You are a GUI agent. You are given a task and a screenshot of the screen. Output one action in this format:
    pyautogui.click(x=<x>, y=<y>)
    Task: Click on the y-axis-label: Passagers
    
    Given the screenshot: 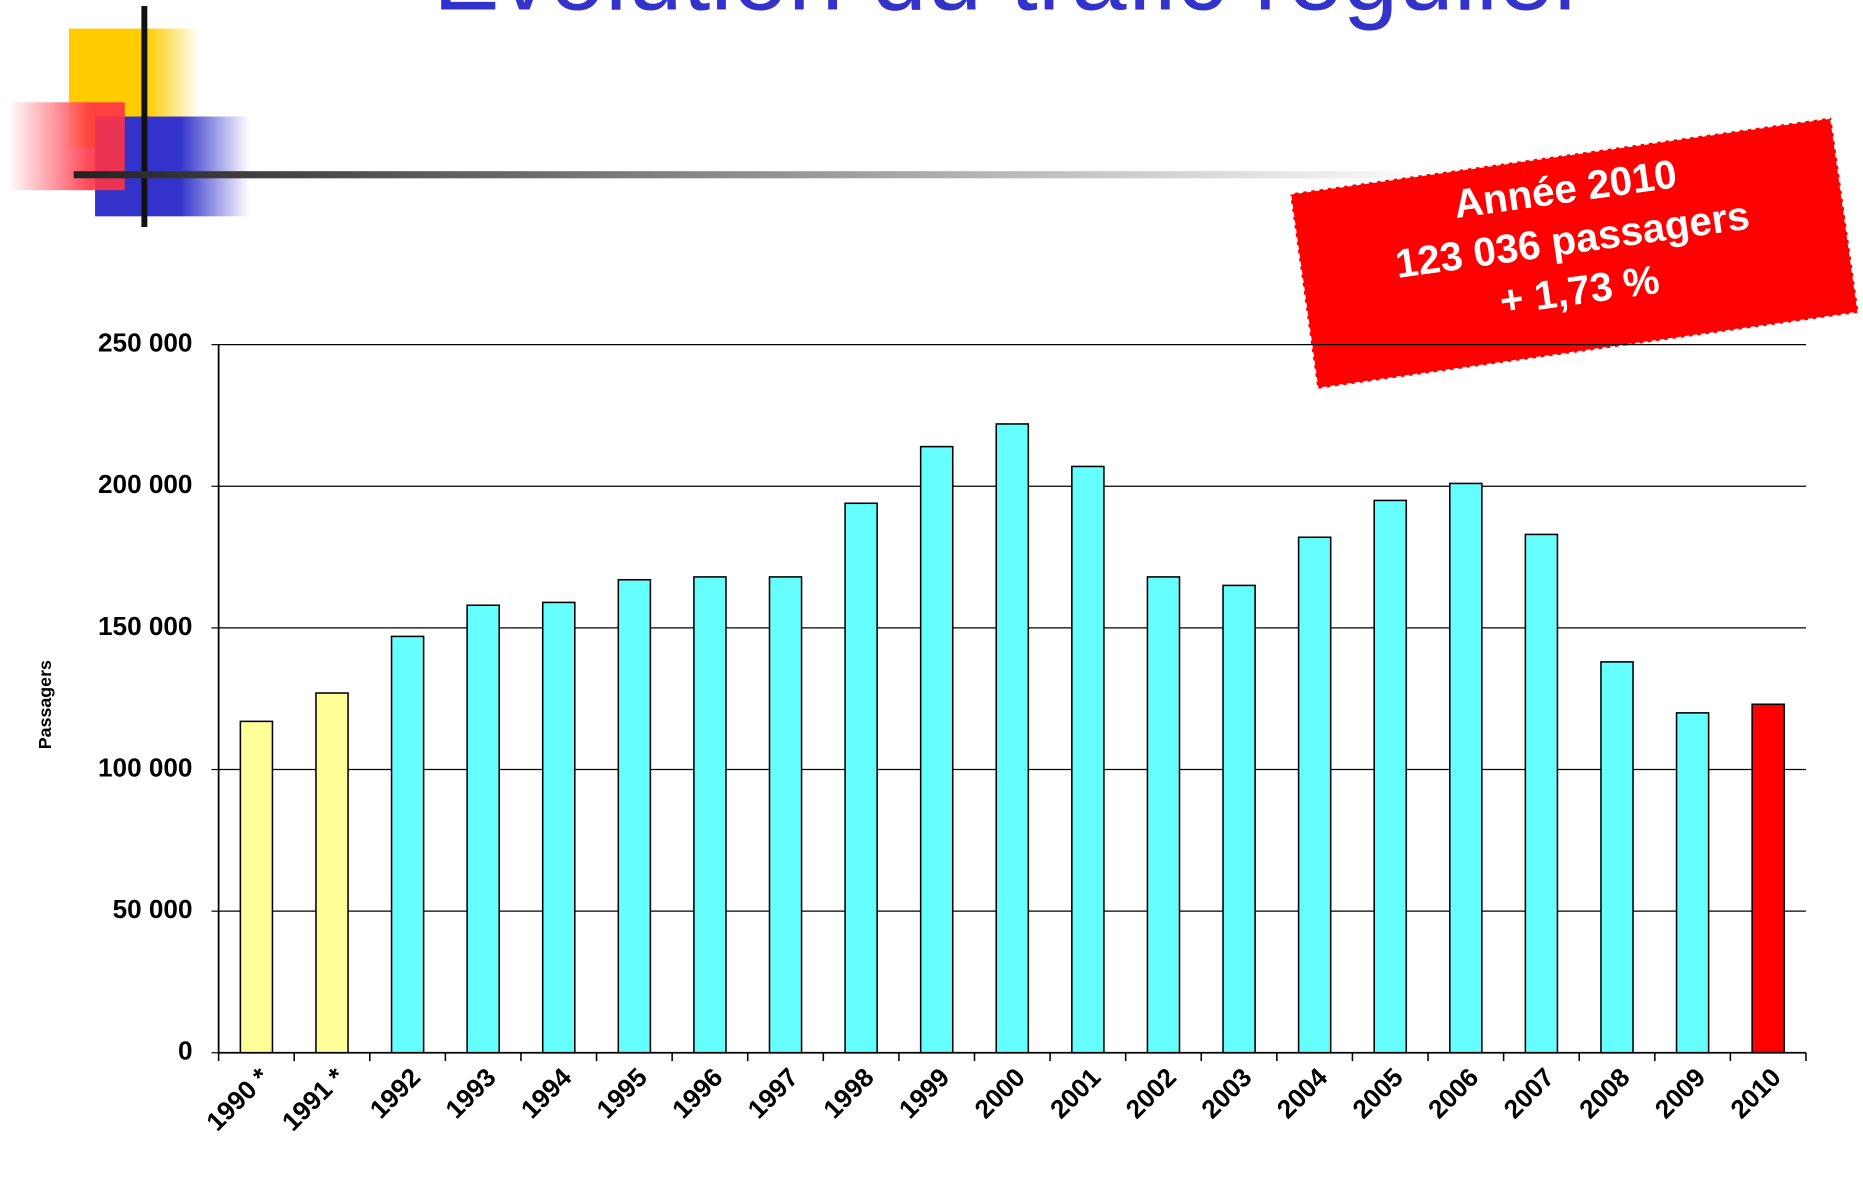 What is the action you would take?
    pyautogui.click(x=45, y=704)
    